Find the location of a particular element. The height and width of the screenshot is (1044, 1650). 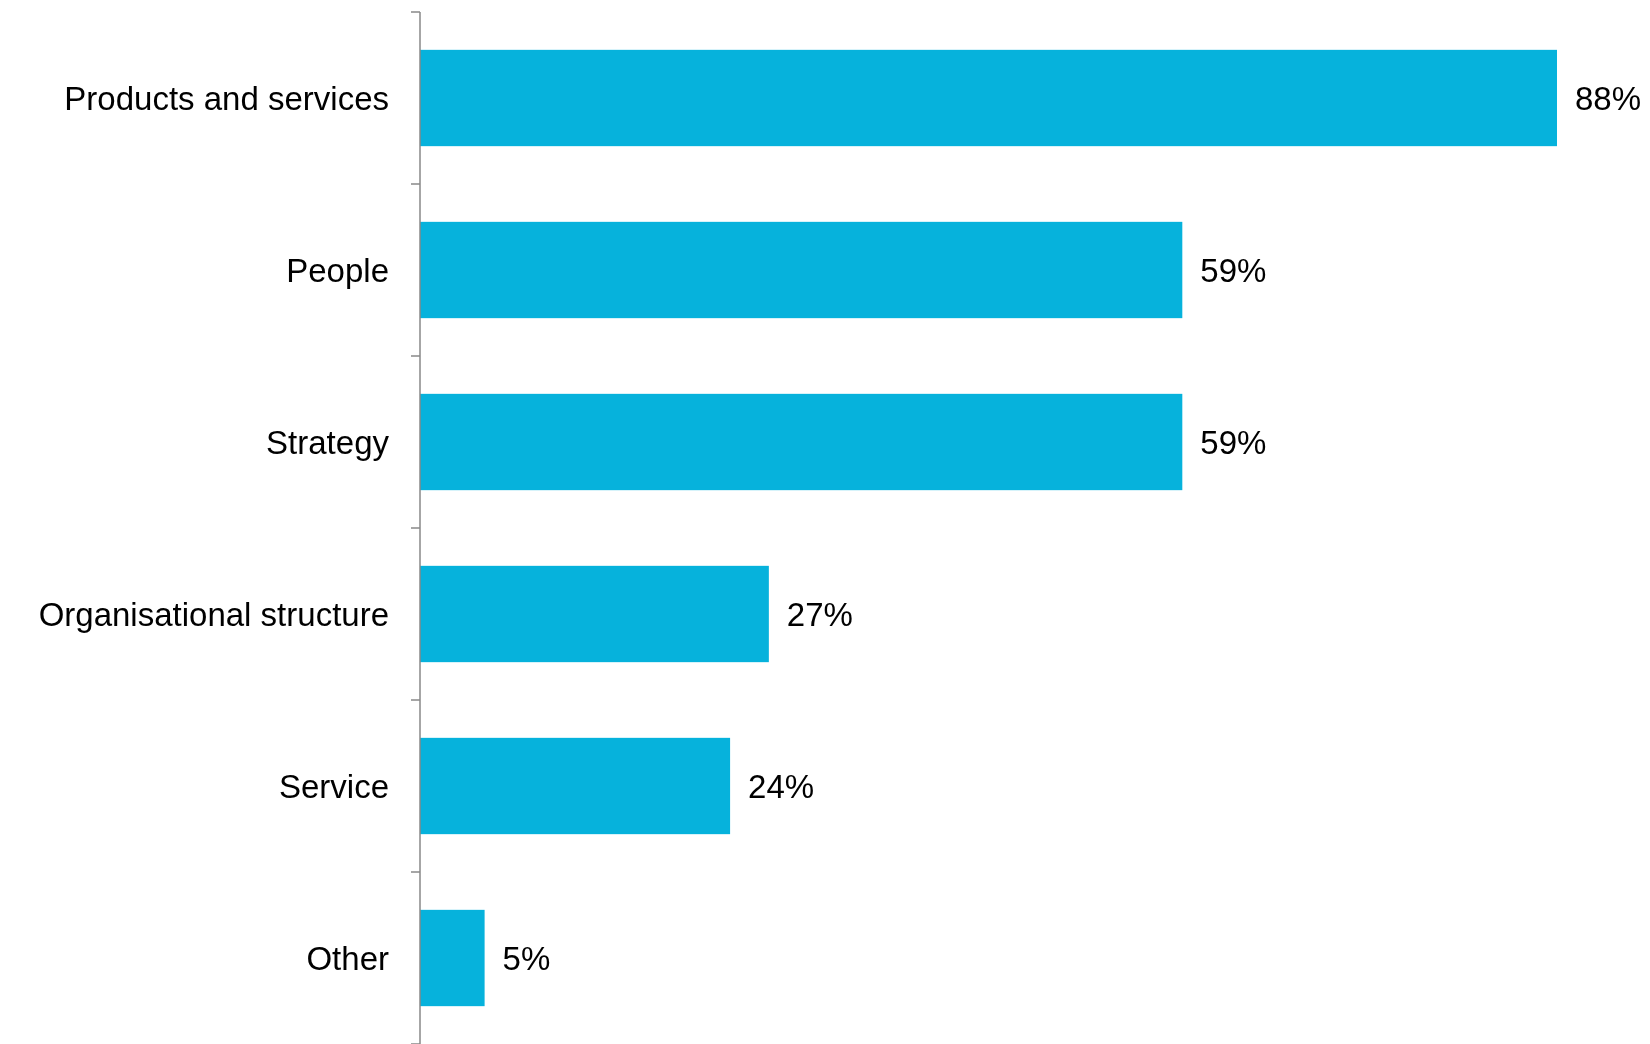

y-tick-label: Service is located at coordinates (333, 786).